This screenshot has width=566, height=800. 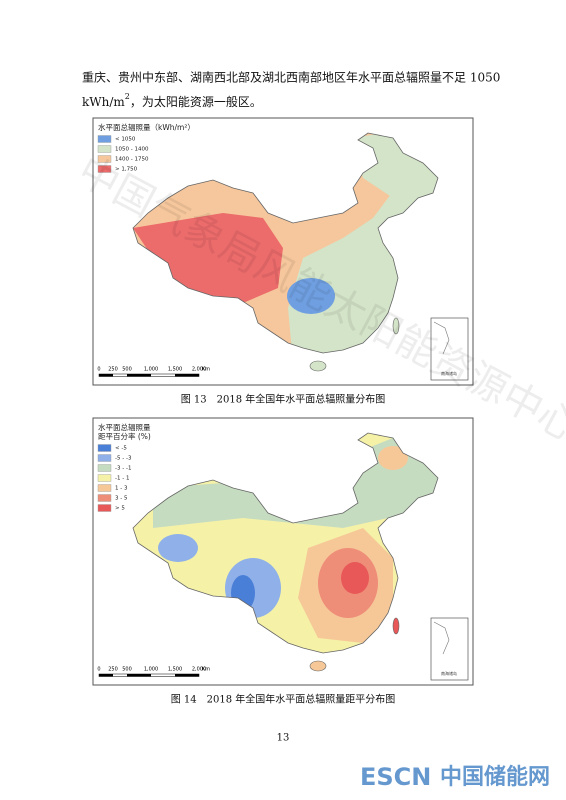 I want to click on paragraph-line: kWh/m2，为太阳能资源一般区。, so click(x=172, y=100).